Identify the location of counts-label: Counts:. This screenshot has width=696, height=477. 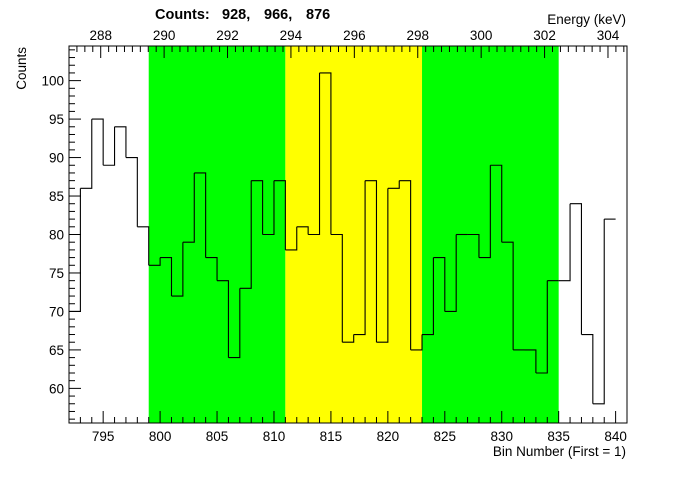
(182, 15).